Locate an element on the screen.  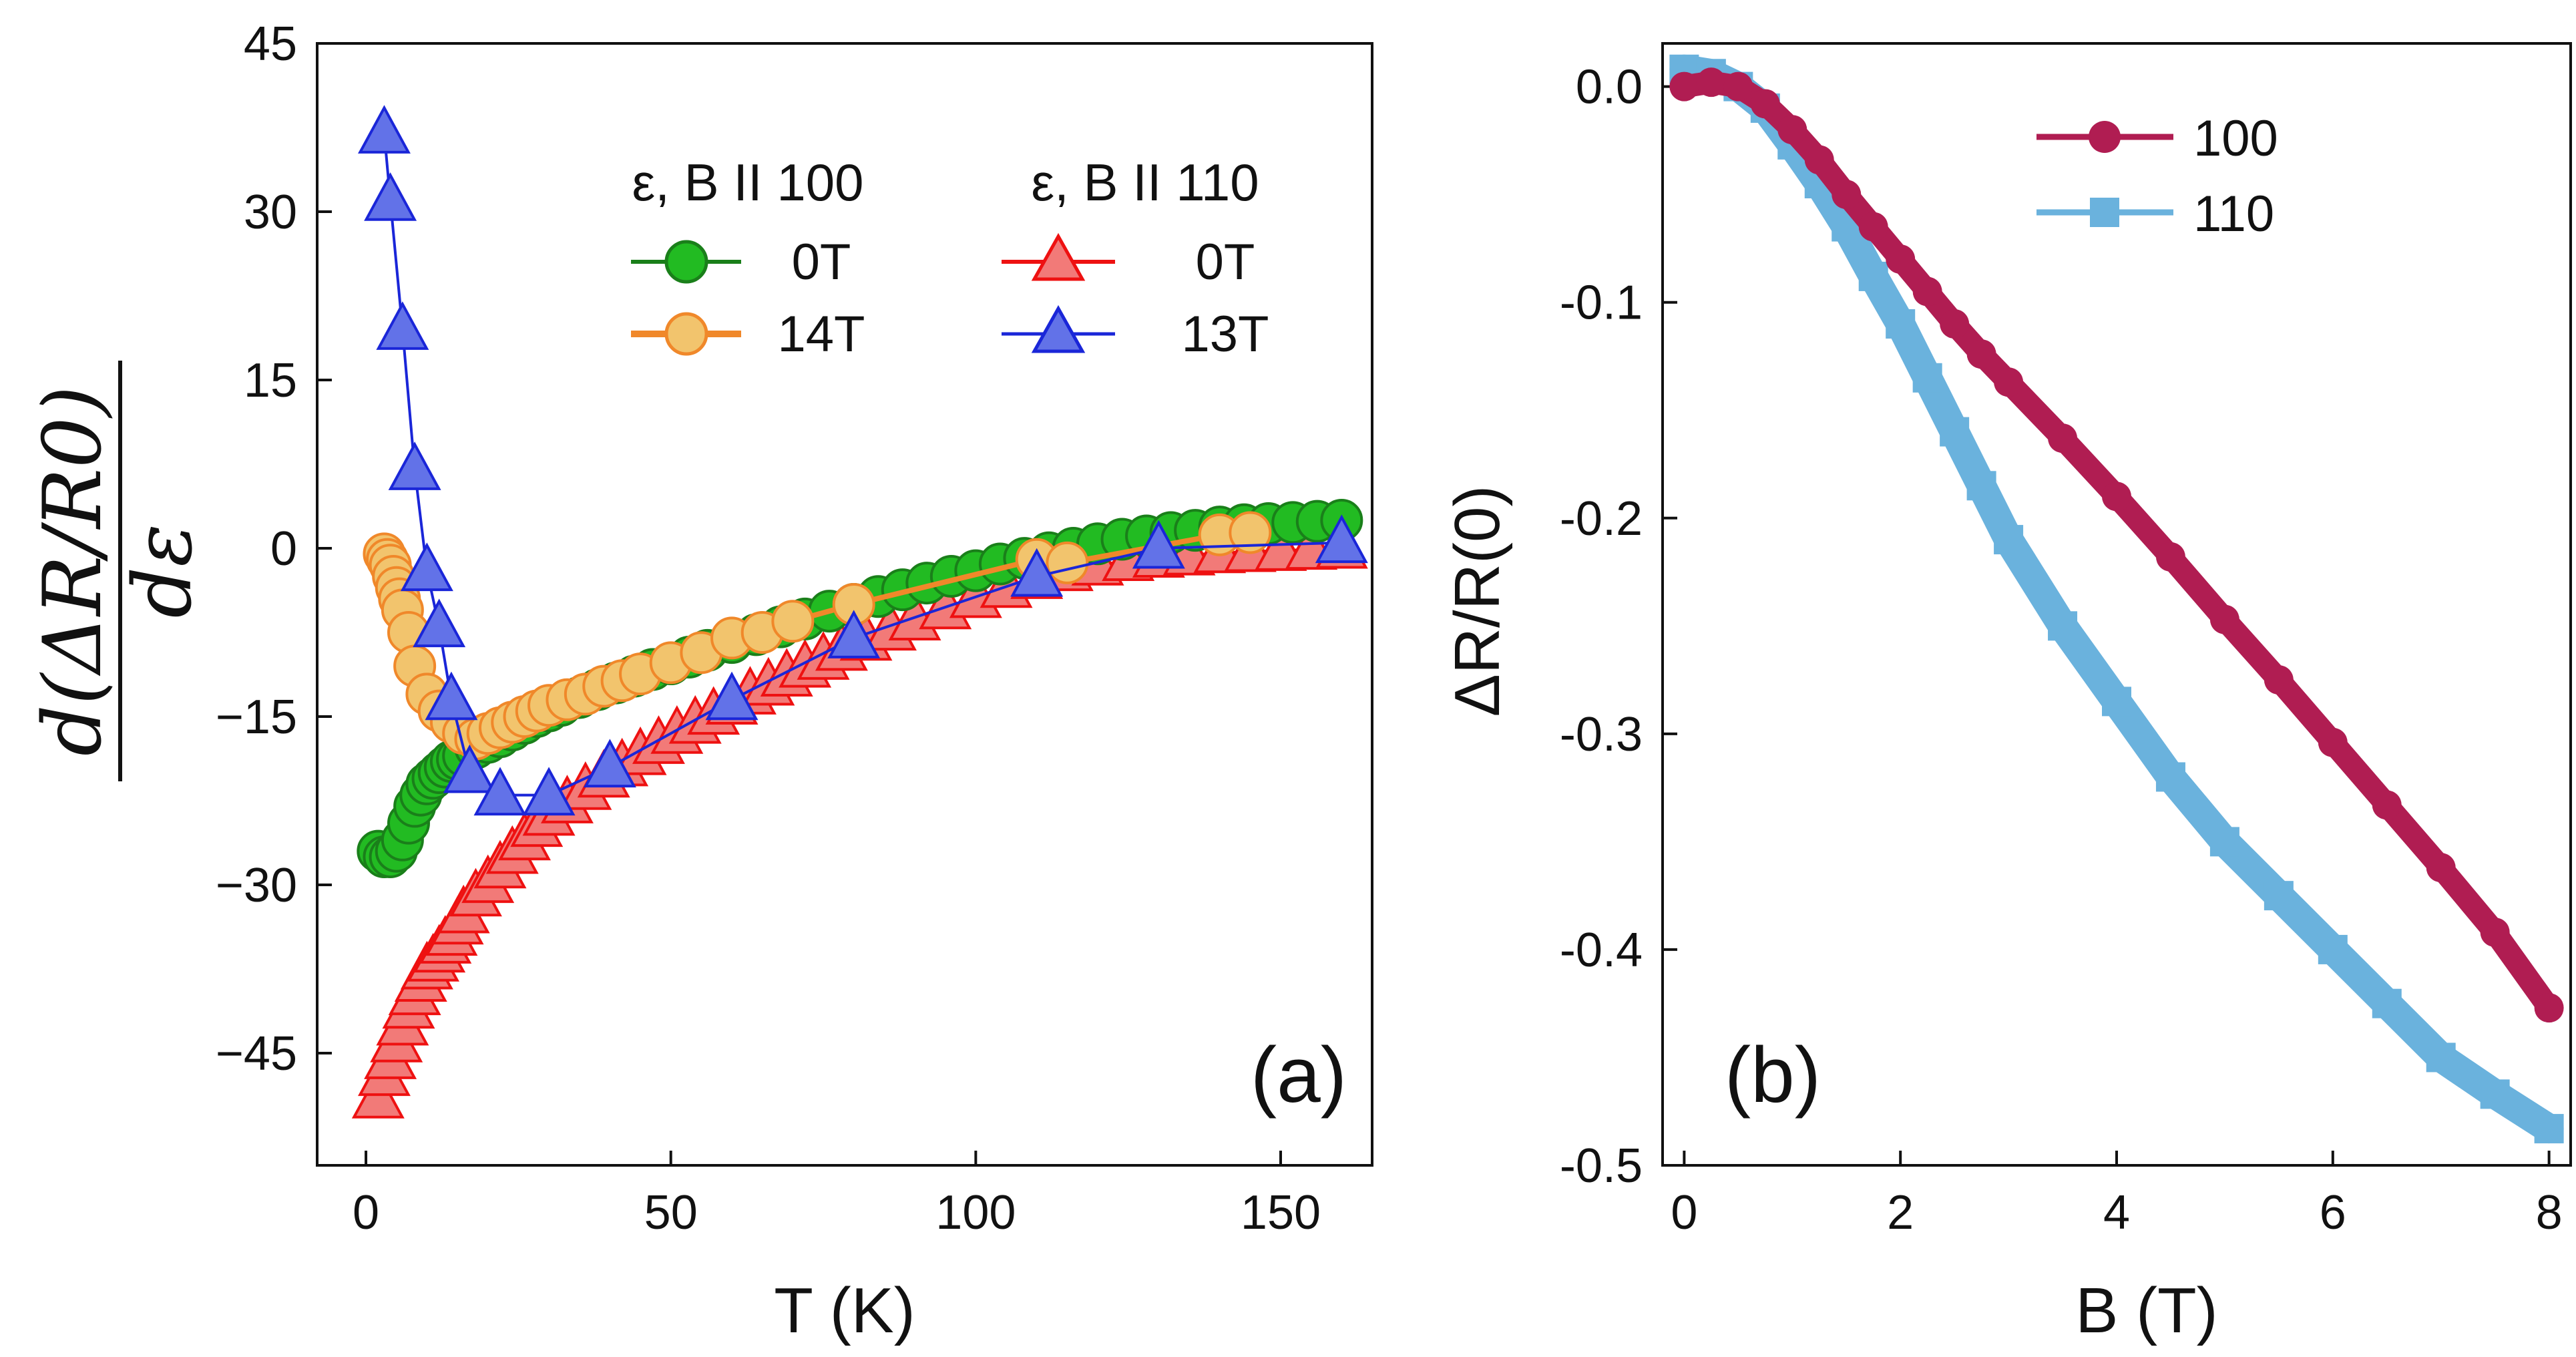
panel-b-ytick-label: -0.5 is located at coordinates (1601, 1166).